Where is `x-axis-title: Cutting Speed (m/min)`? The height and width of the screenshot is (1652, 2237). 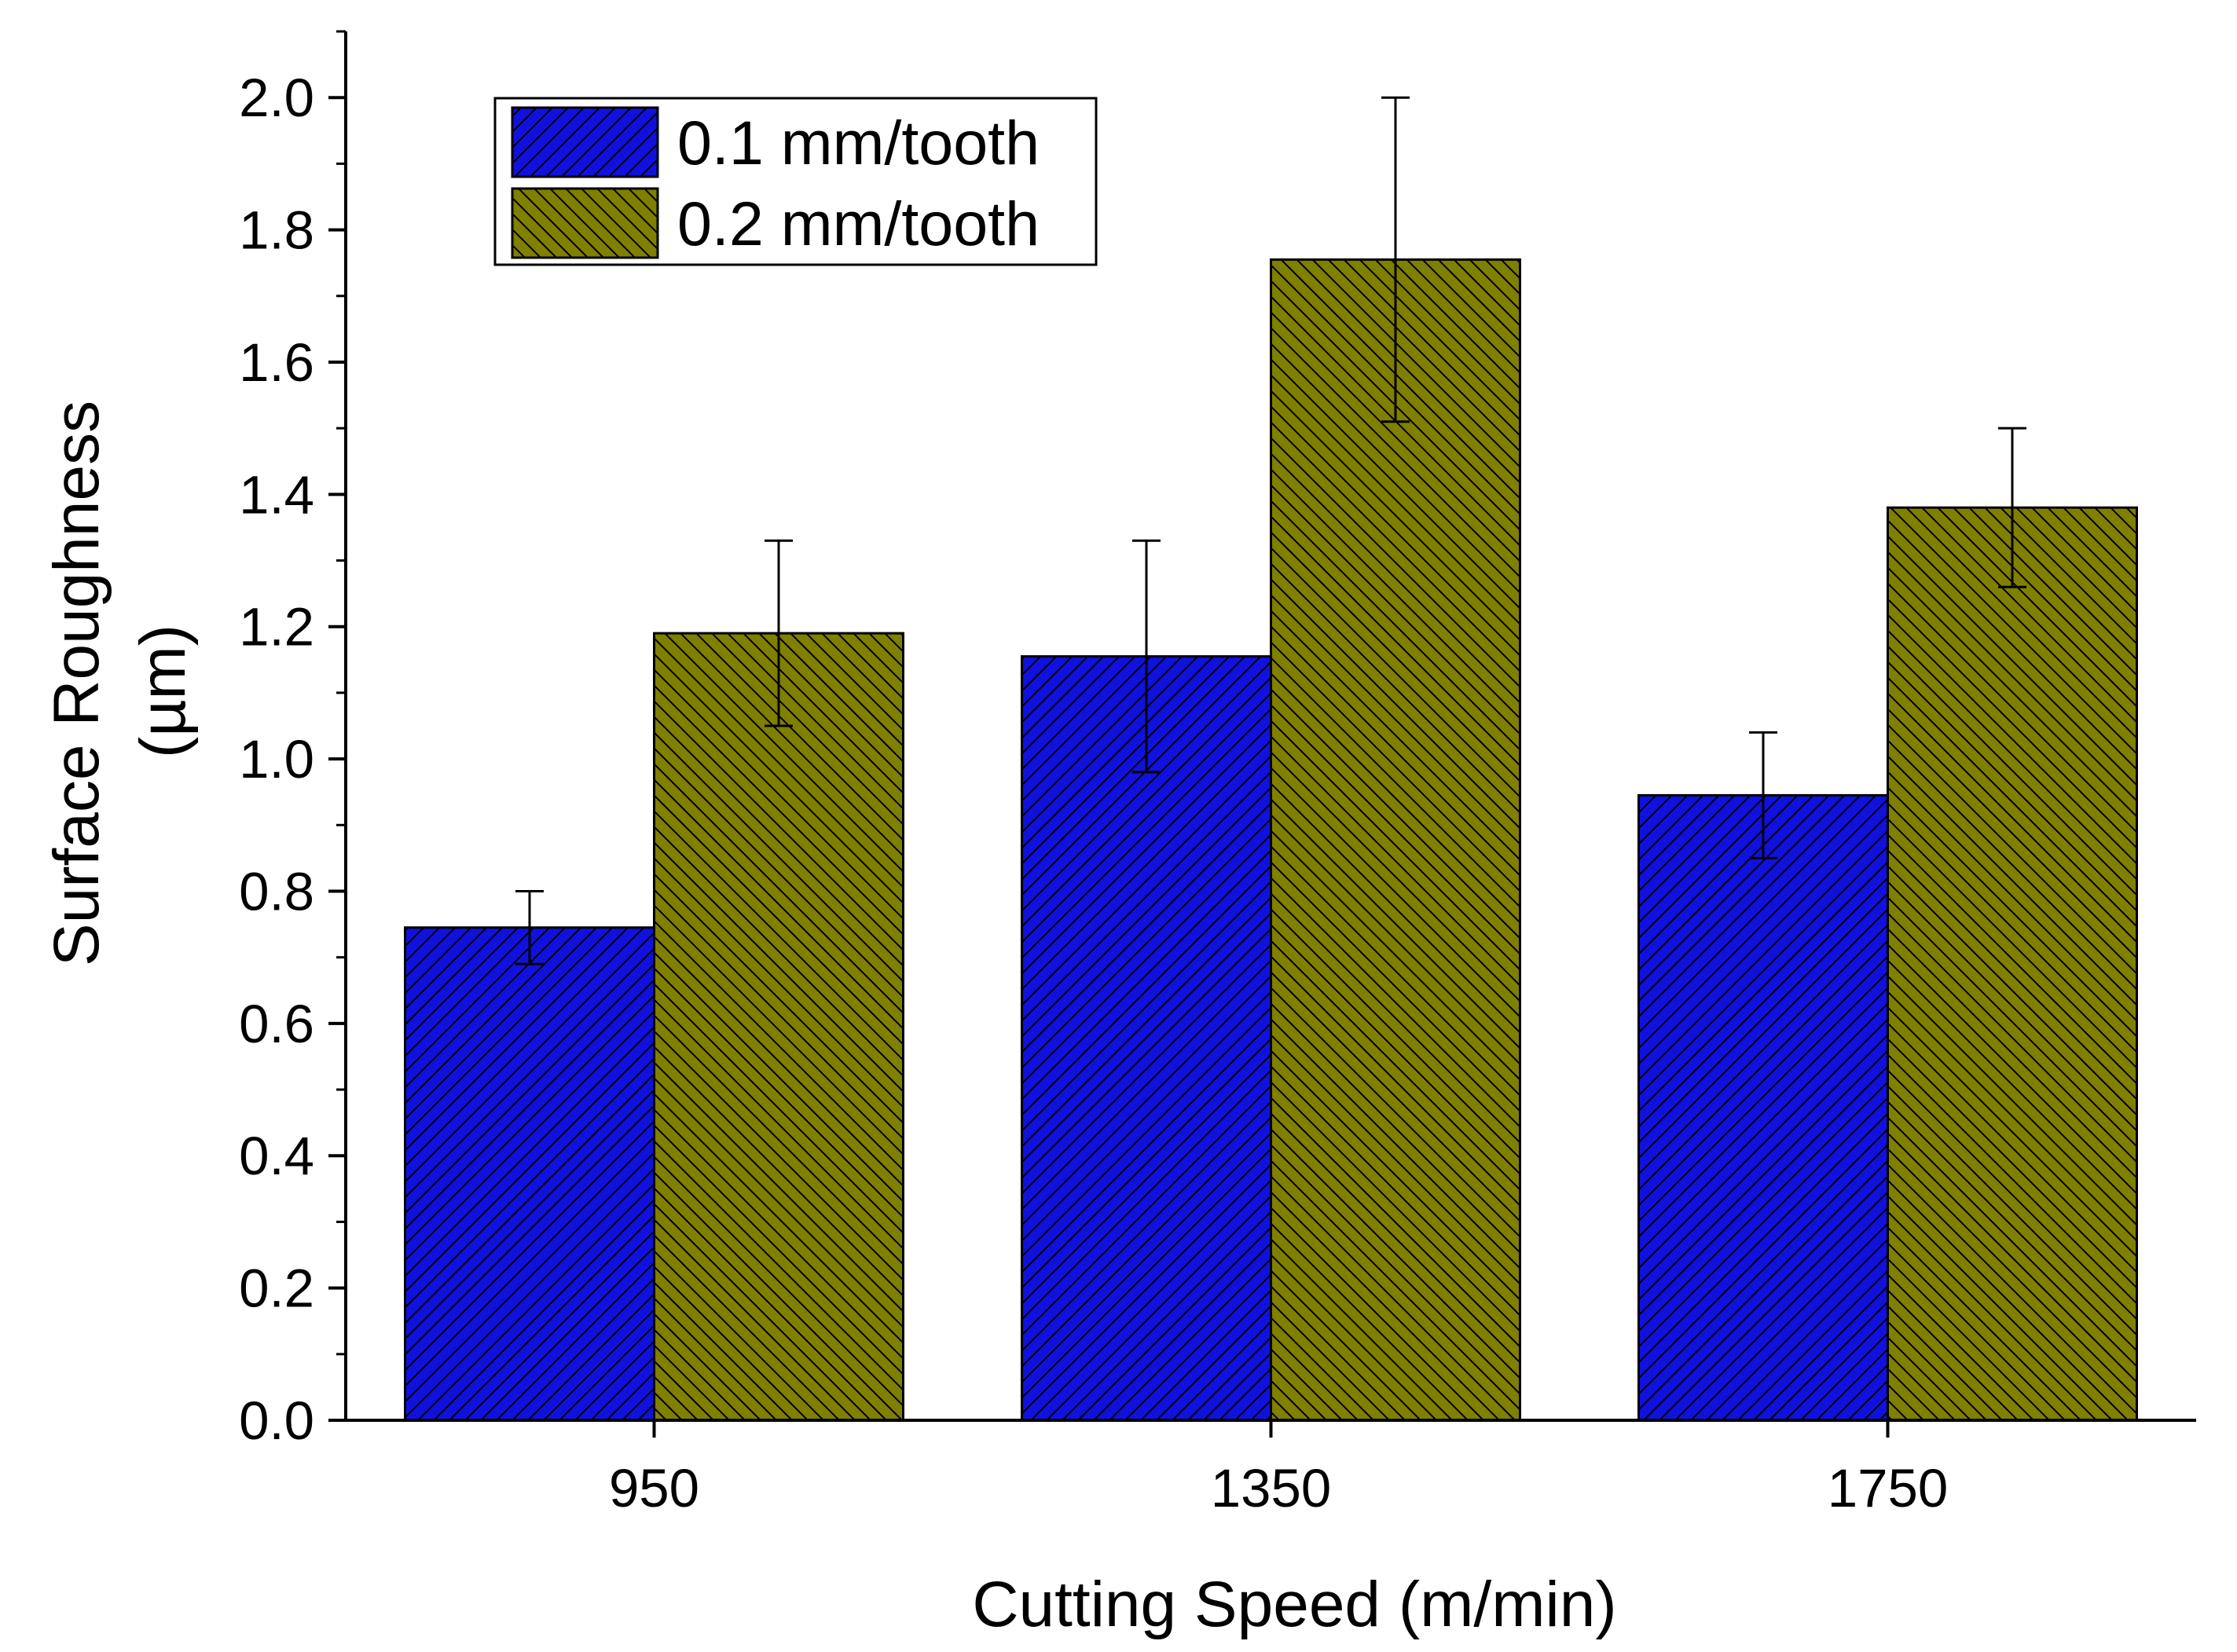 x-axis-title: Cutting Speed (m/min) is located at coordinates (1294, 1604).